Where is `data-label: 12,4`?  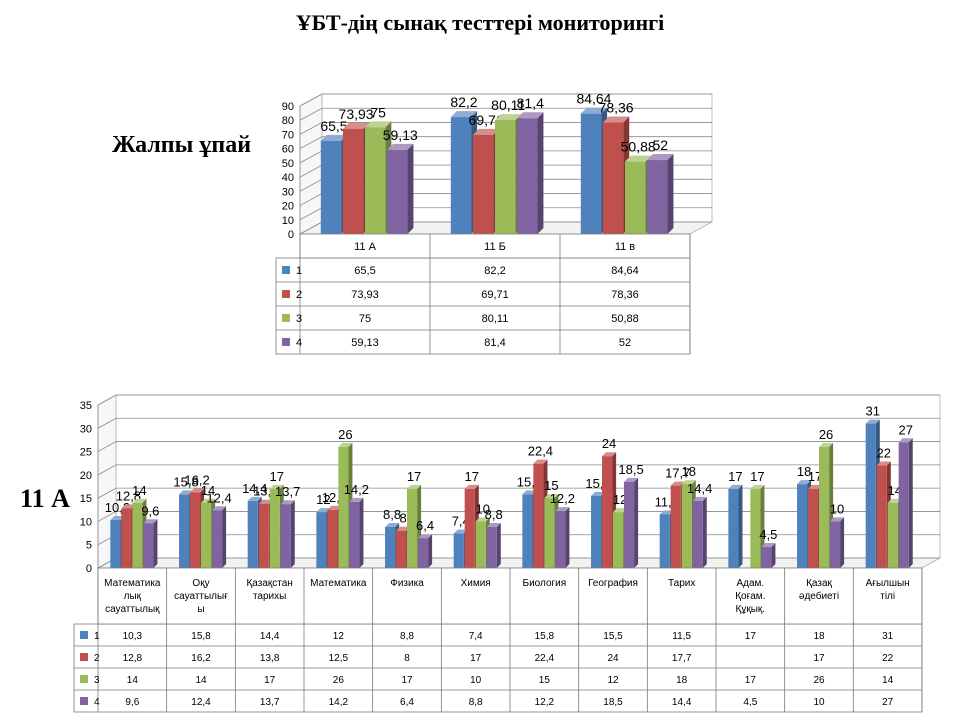 data-label: 12,4 is located at coordinates (218, 497).